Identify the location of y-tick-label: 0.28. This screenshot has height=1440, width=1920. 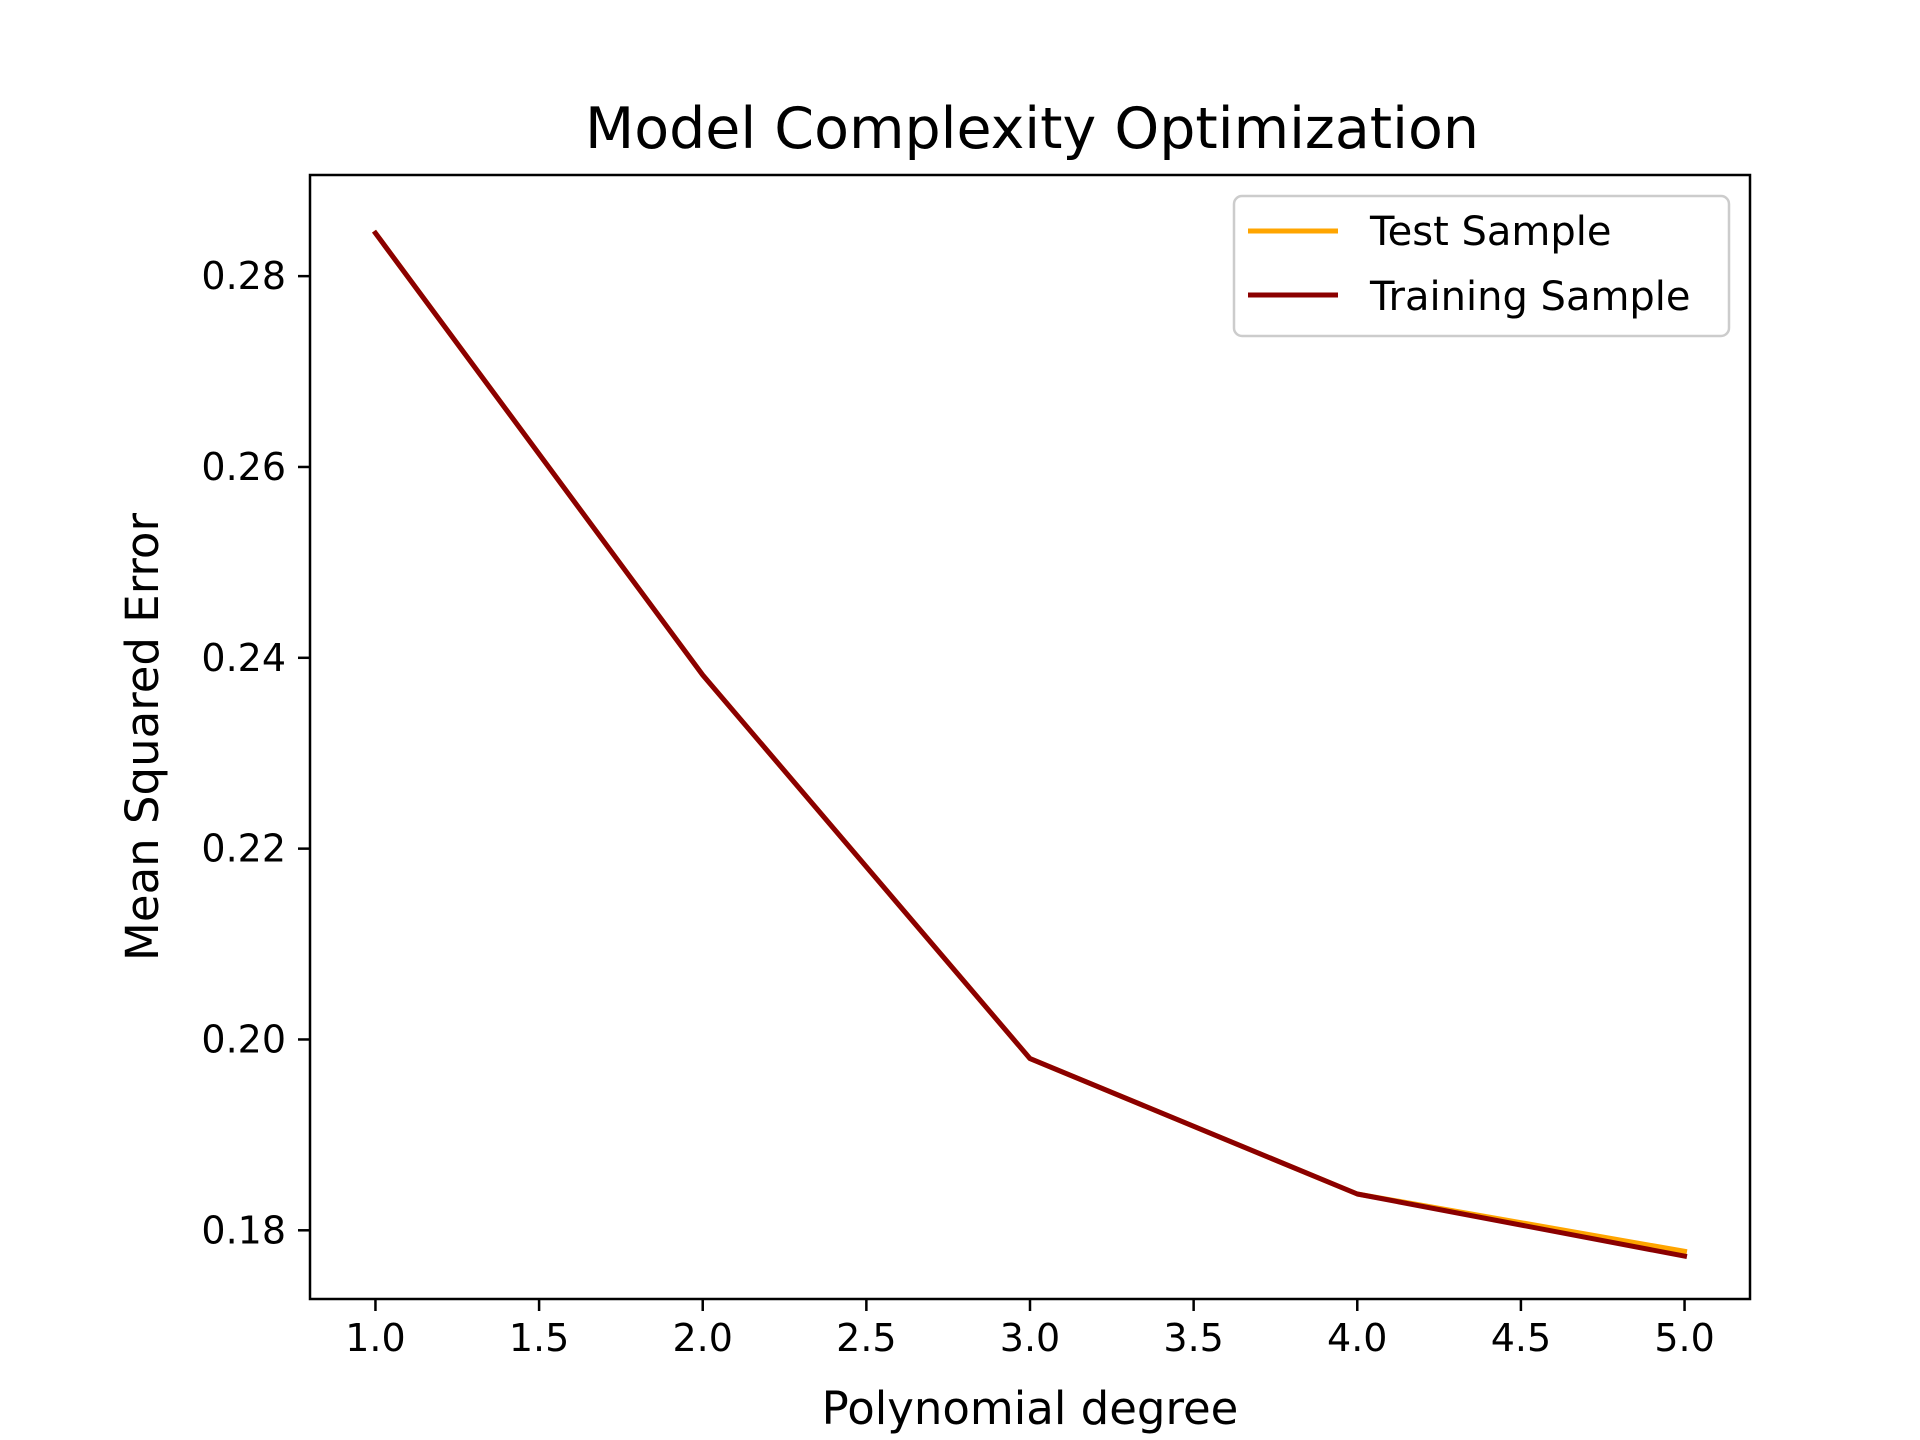
(243, 276).